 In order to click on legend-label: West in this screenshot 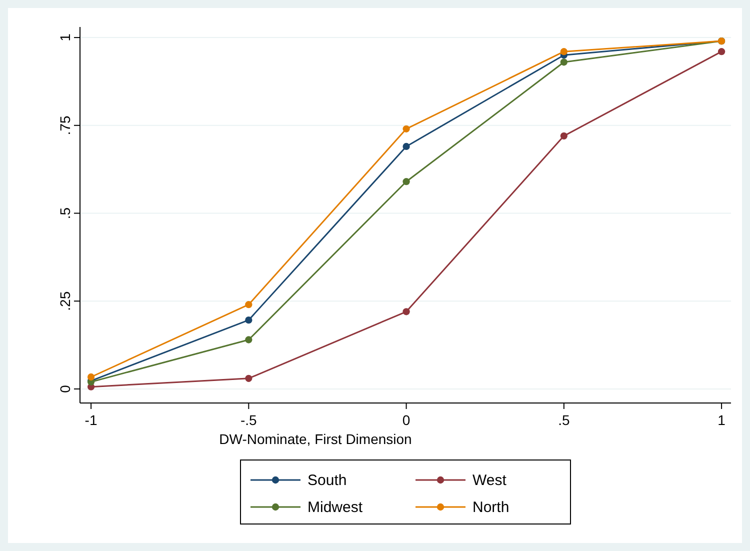, I will do `click(490, 480)`.